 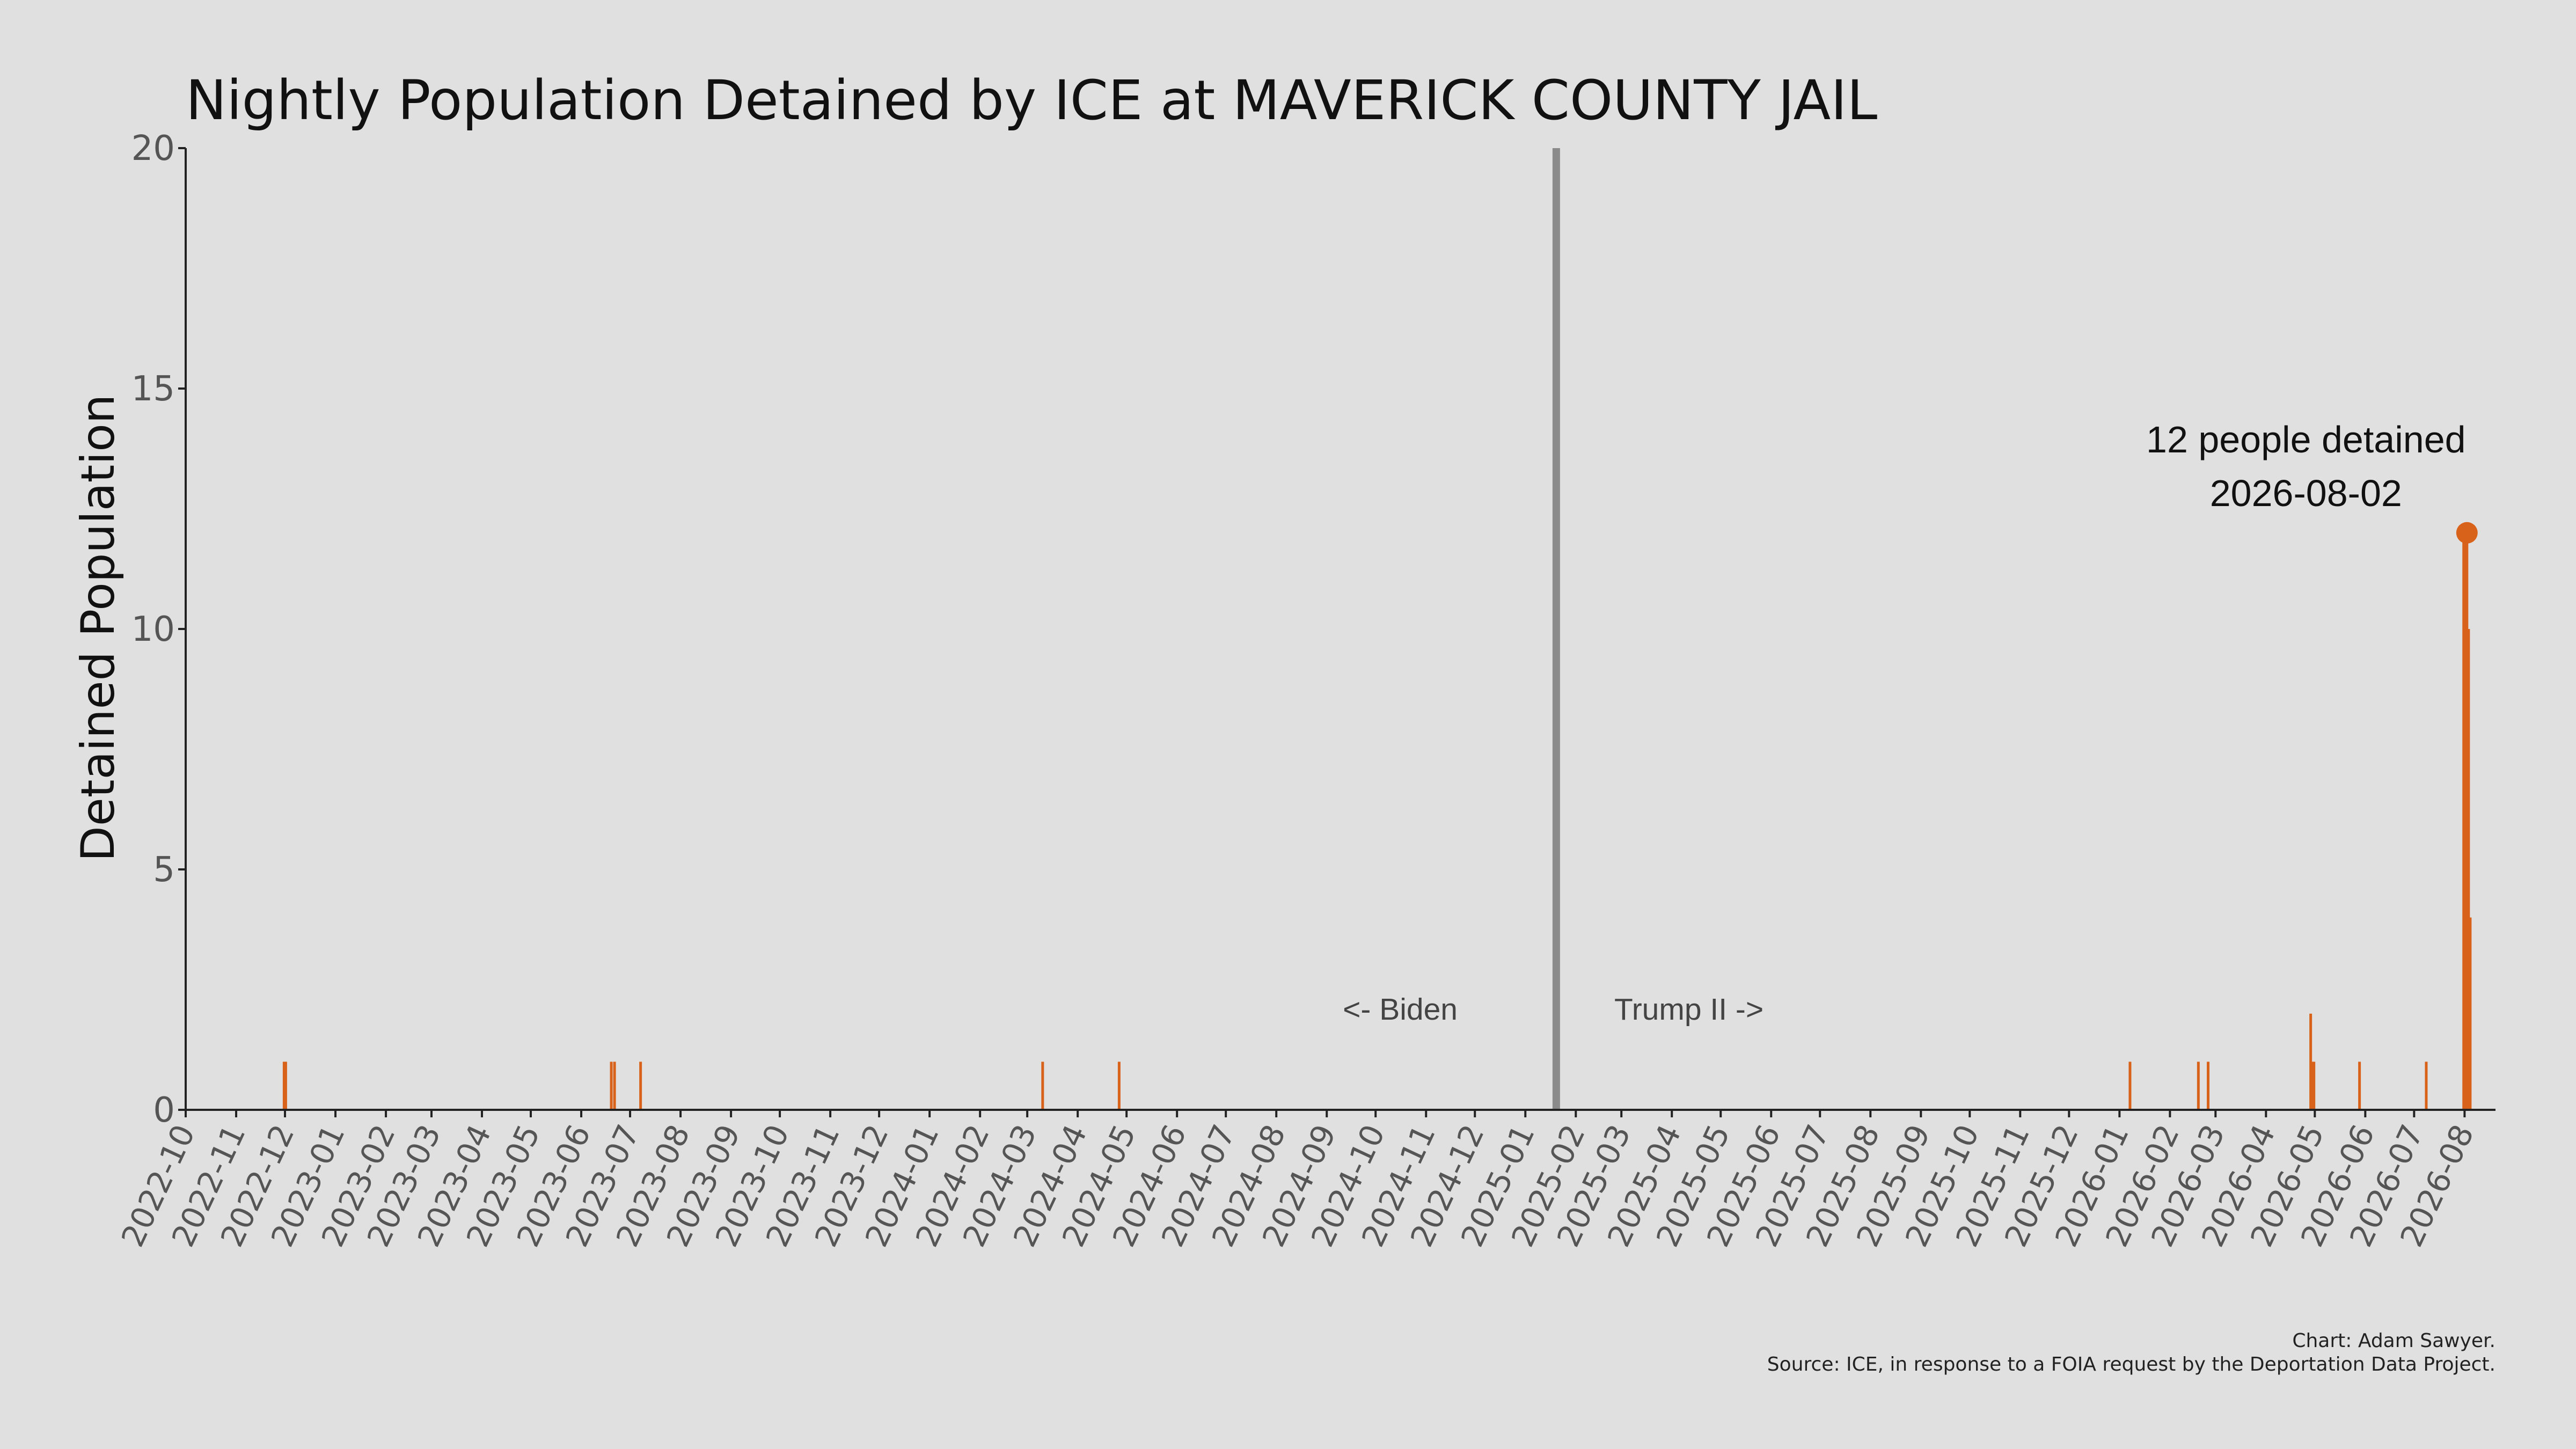 What do you see at coordinates (1688, 1009) in the screenshot?
I see `era-label-trump: Trump II ->` at bounding box center [1688, 1009].